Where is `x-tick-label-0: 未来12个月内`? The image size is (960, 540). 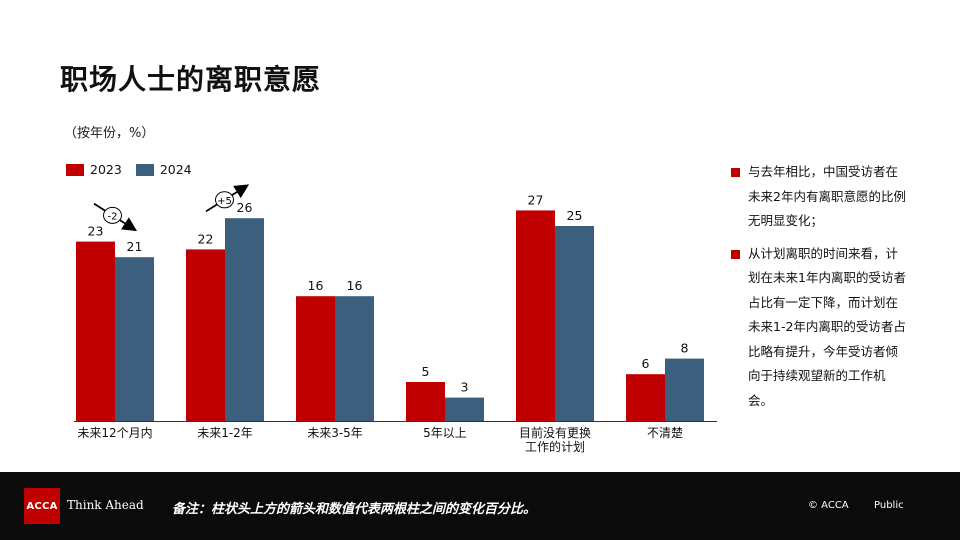
x-tick-label-0: 未来12个月内 is located at coordinates (114, 433).